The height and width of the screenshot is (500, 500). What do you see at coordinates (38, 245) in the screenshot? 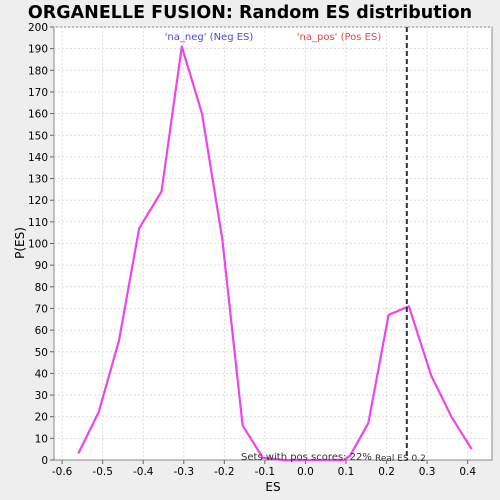
I see `y-tick-label: 100` at bounding box center [38, 245].